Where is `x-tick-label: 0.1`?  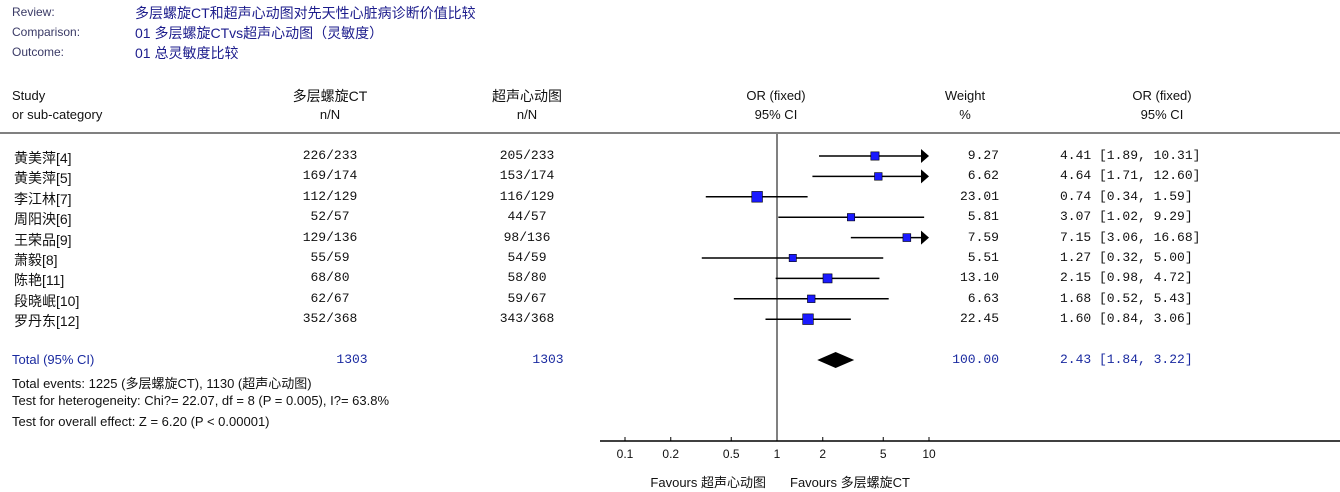 x-tick-label: 0.1 is located at coordinates (625, 454).